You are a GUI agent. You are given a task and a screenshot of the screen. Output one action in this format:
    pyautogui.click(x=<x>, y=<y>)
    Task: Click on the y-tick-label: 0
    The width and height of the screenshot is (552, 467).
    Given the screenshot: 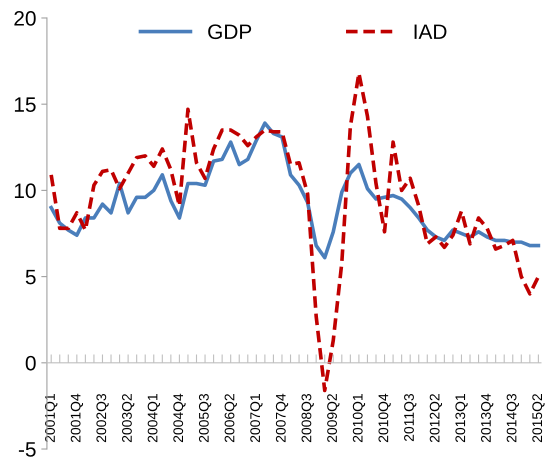 What is the action you would take?
    pyautogui.click(x=31, y=363)
    